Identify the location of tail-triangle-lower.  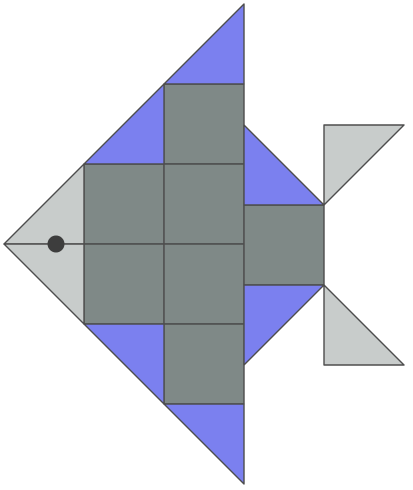
(364, 325).